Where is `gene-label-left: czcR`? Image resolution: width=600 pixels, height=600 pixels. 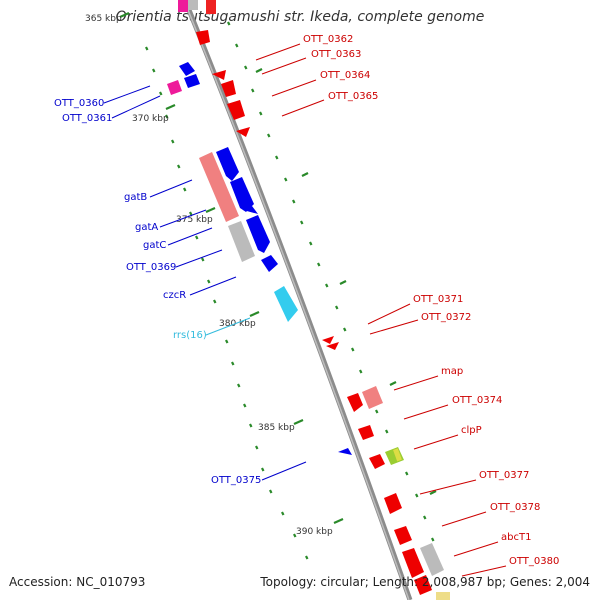
gene-label-left: czcR is located at coordinates (174, 295).